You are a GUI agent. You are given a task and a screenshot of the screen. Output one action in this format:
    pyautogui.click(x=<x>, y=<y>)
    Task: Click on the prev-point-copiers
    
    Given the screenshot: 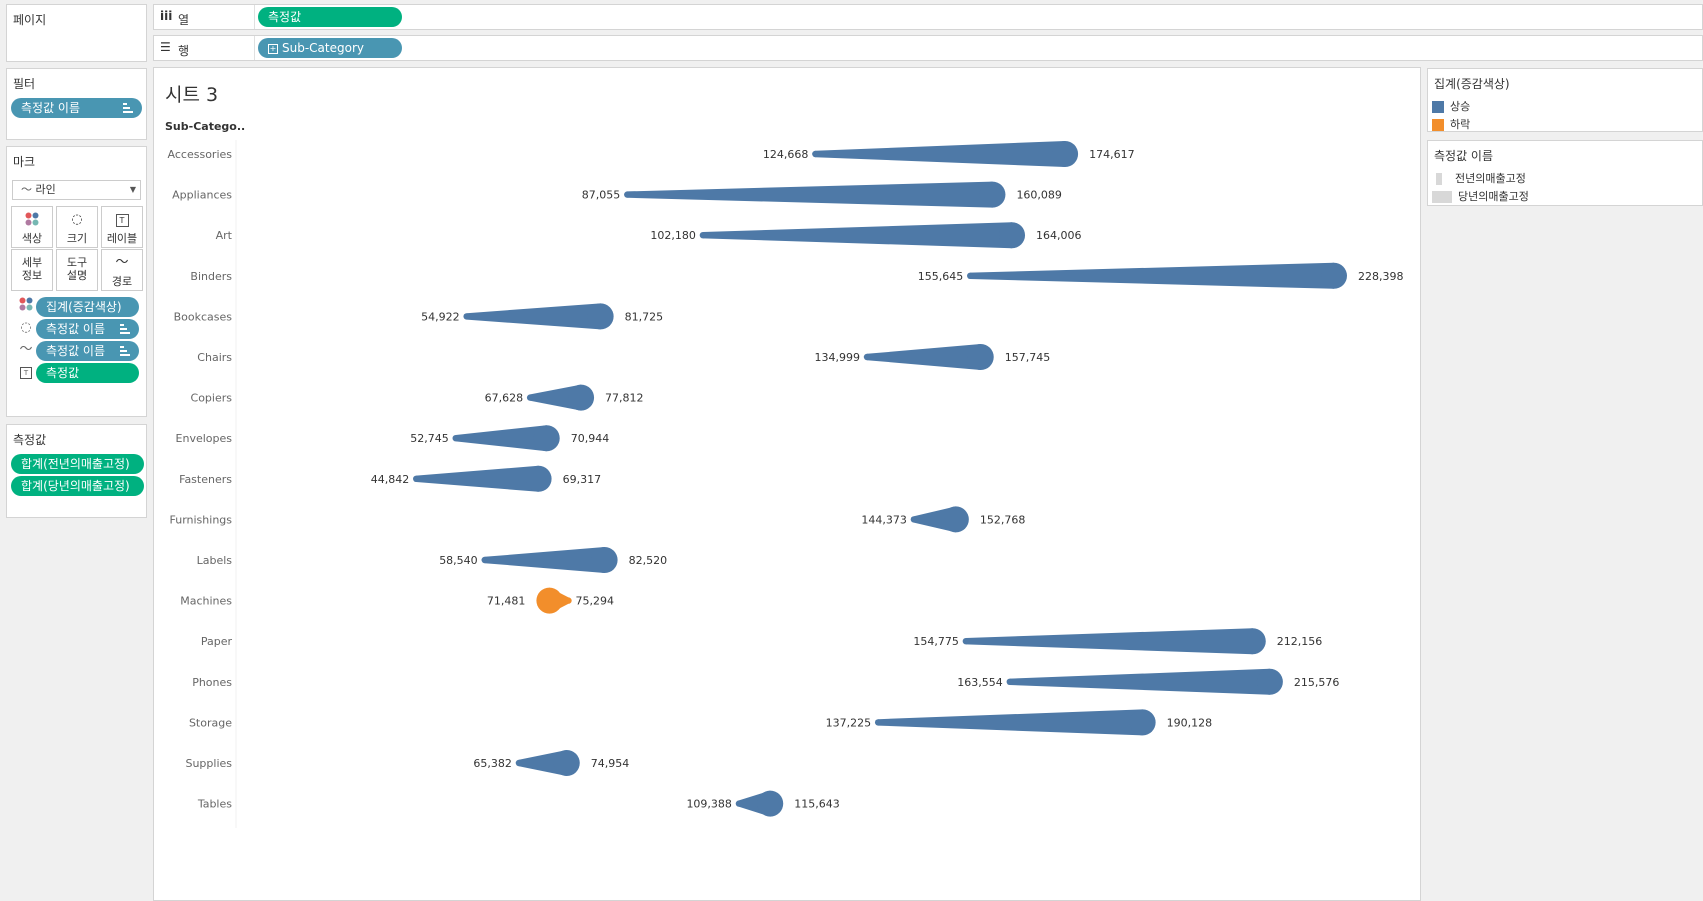 What is the action you would take?
    pyautogui.click(x=530, y=397)
    